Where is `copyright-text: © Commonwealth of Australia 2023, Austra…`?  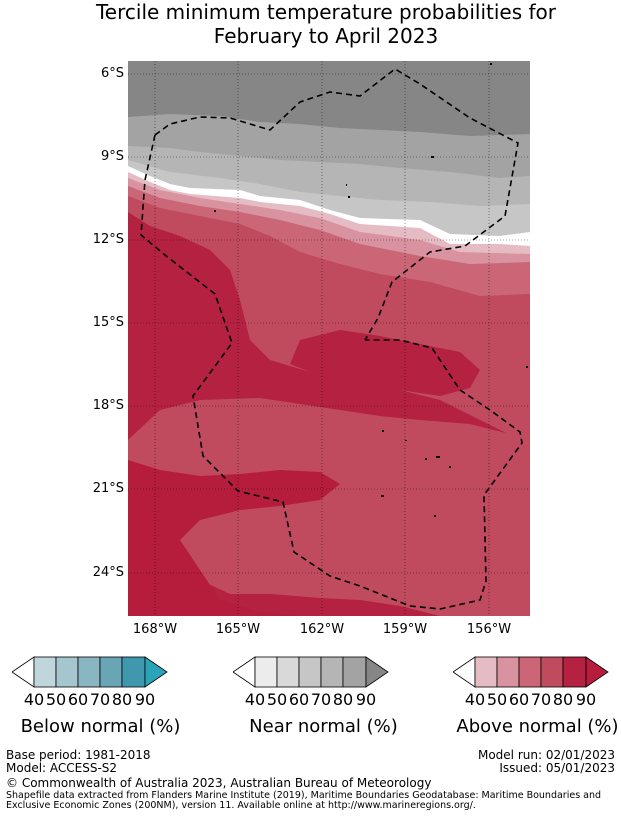 copyright-text: © Commonwealth of Australia 2023, Austra… is located at coordinates (219, 783).